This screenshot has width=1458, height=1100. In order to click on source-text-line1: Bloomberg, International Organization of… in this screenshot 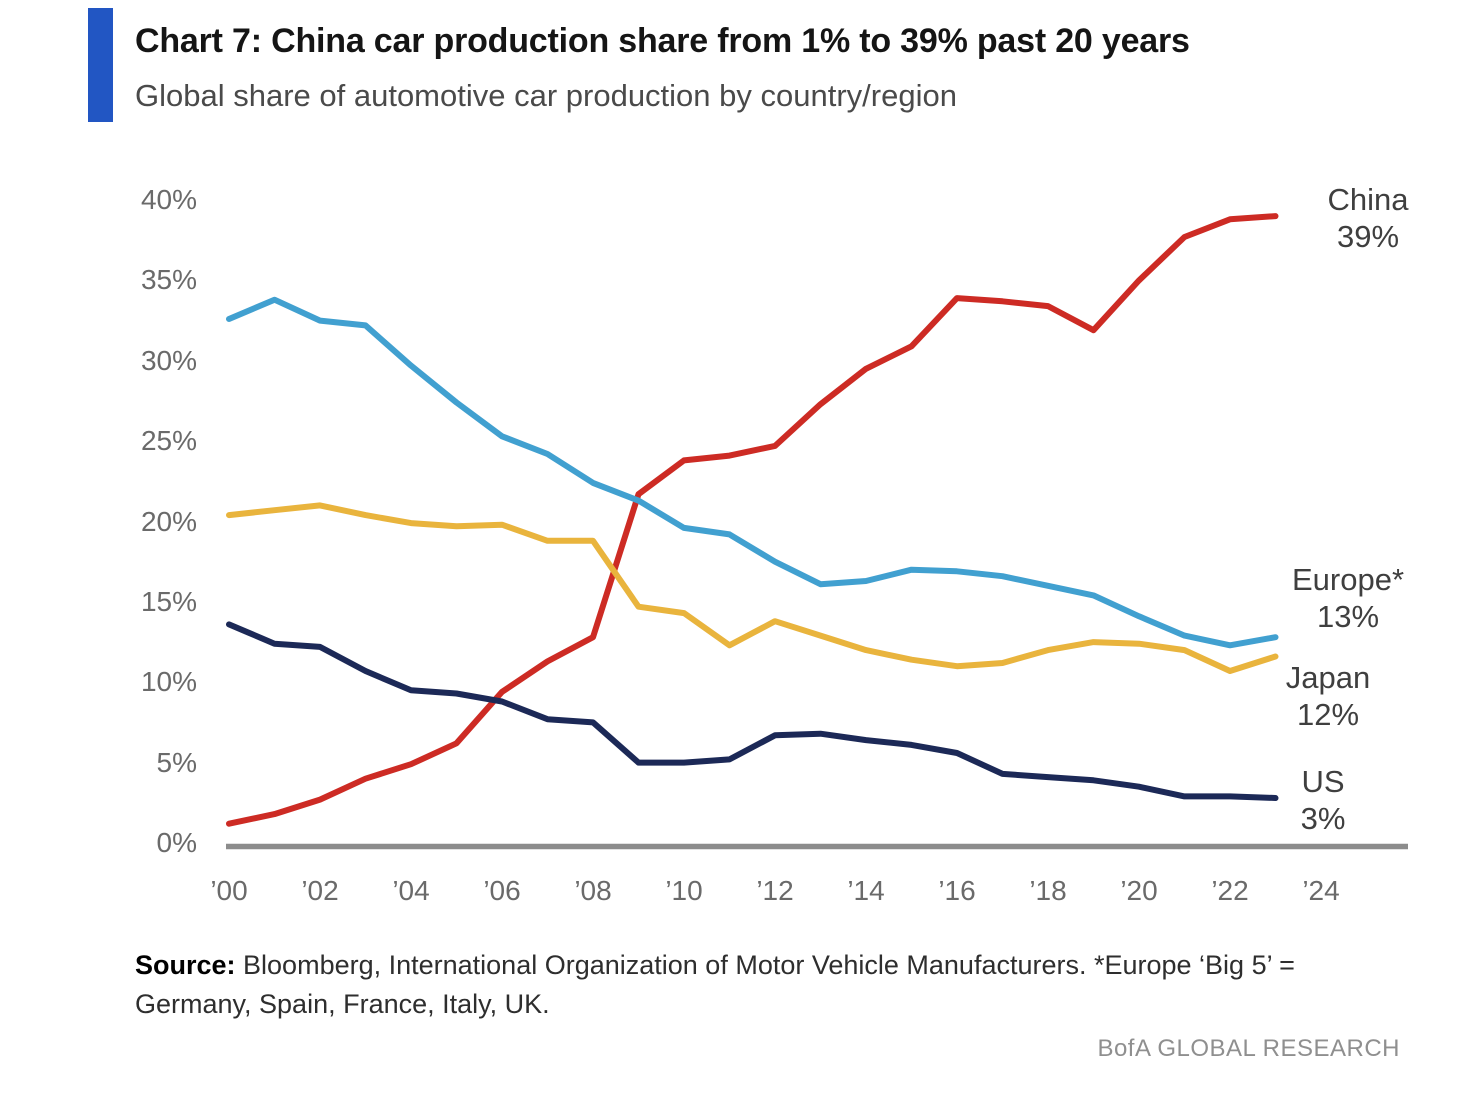, I will do `click(765, 965)`.